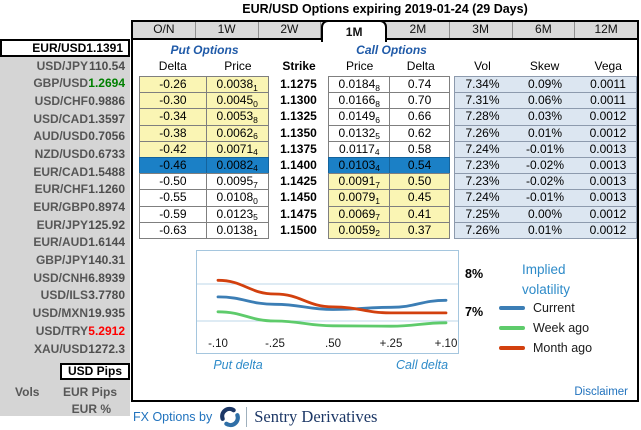  Describe the element at coordinates (91, 409) in the screenshot. I see `pips-mode-eur-percent: EUR %` at that location.